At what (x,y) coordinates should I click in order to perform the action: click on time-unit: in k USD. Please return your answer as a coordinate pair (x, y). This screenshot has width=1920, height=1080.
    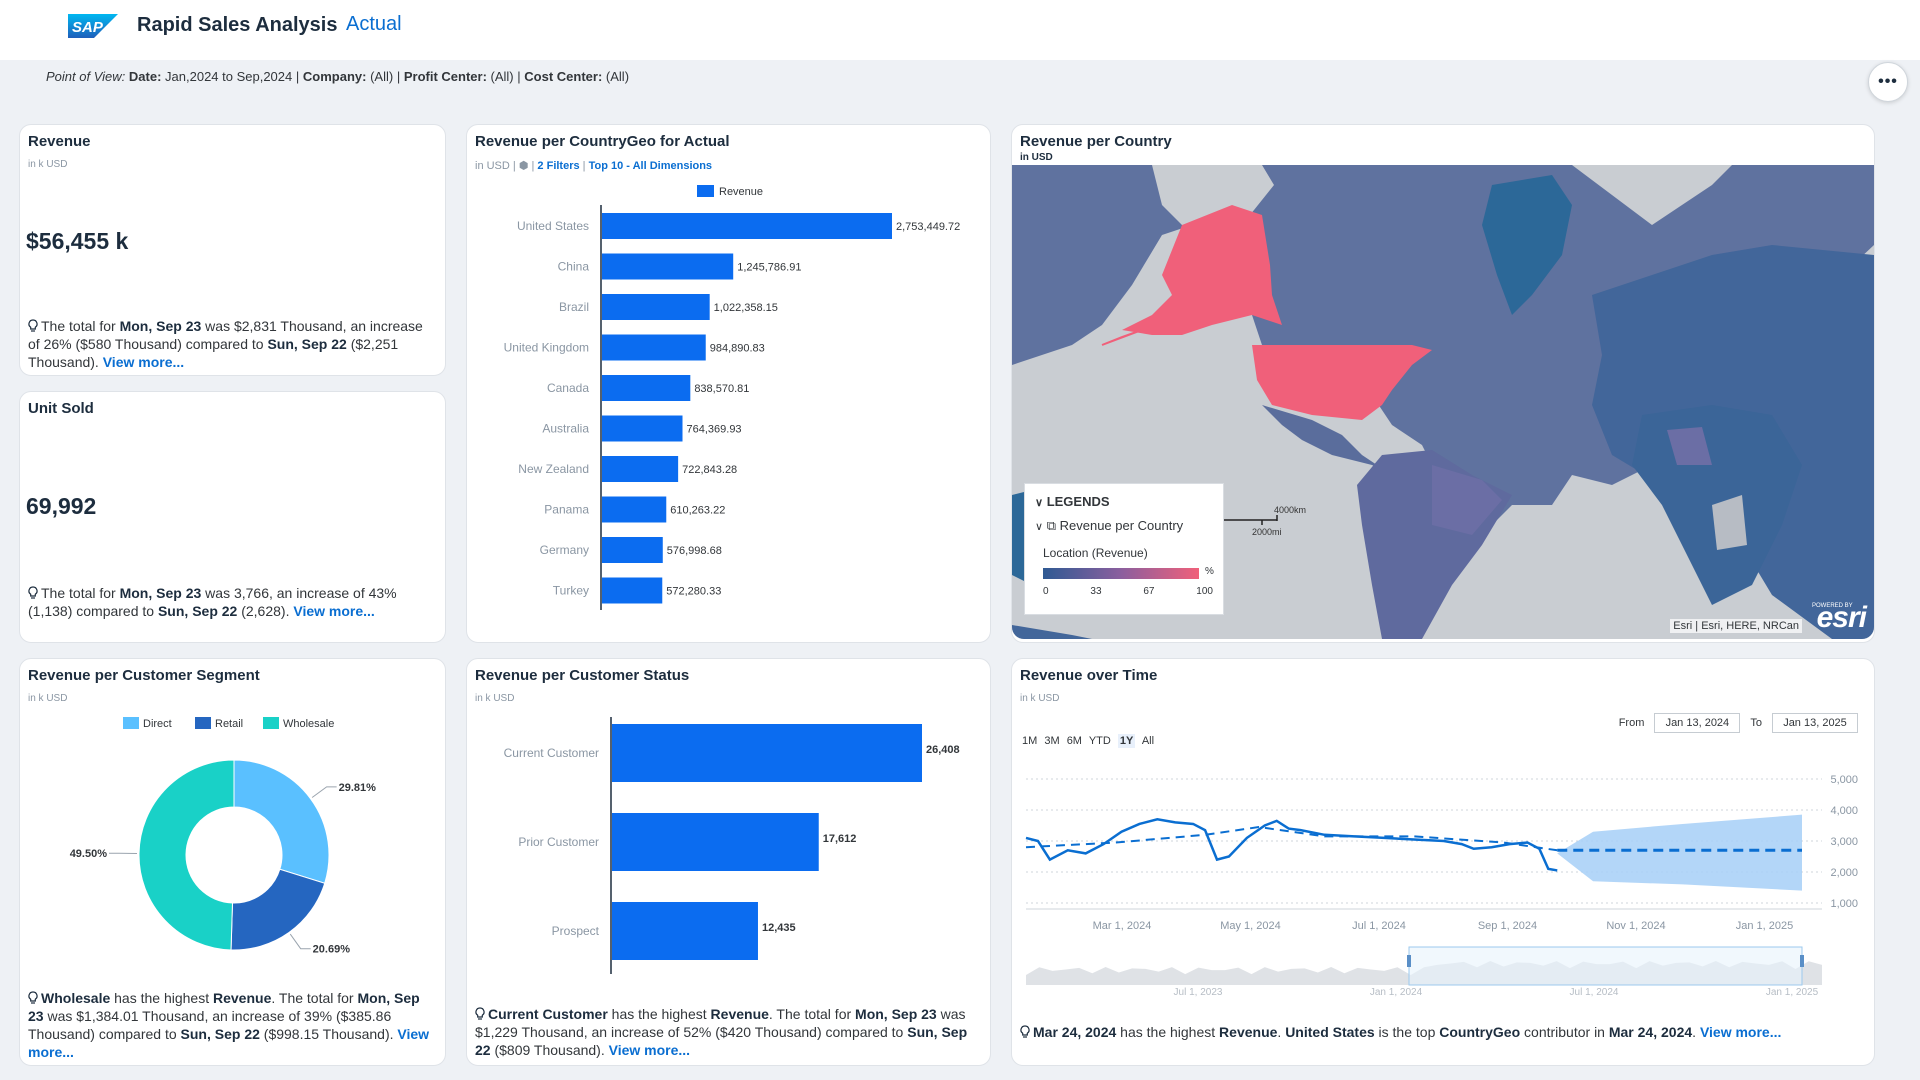
    Looking at the image, I should click on (1040, 698).